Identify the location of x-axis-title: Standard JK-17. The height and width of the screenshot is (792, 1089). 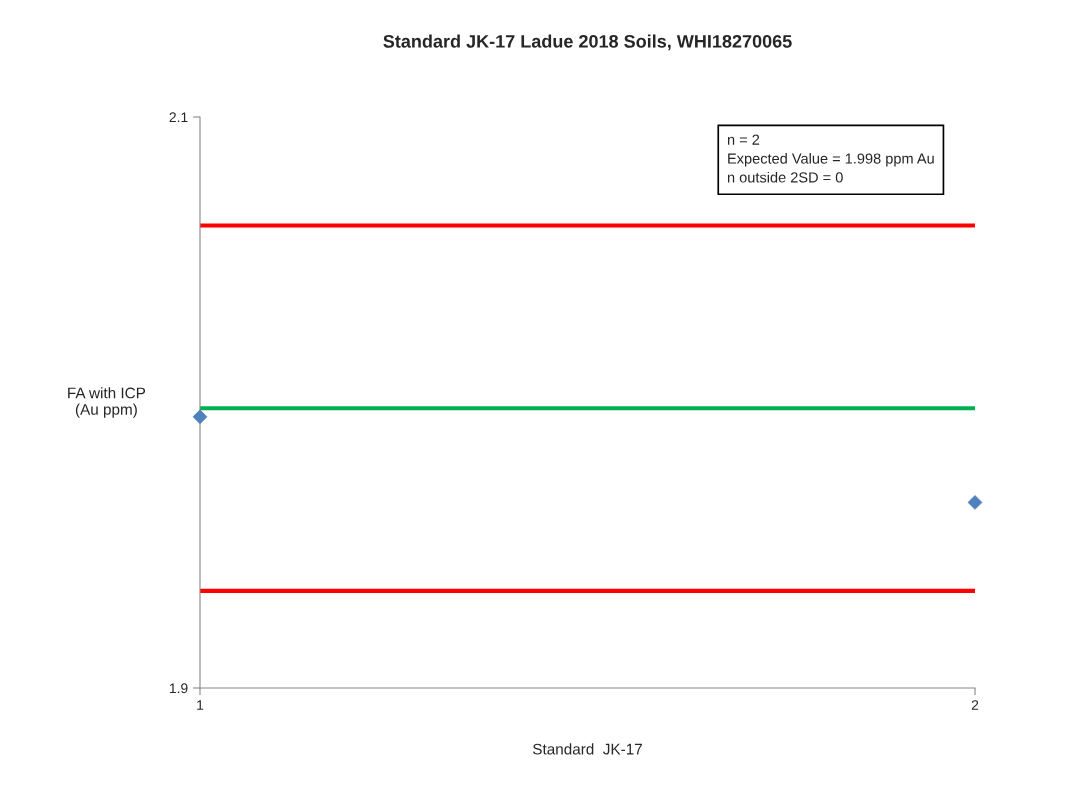
(587, 749).